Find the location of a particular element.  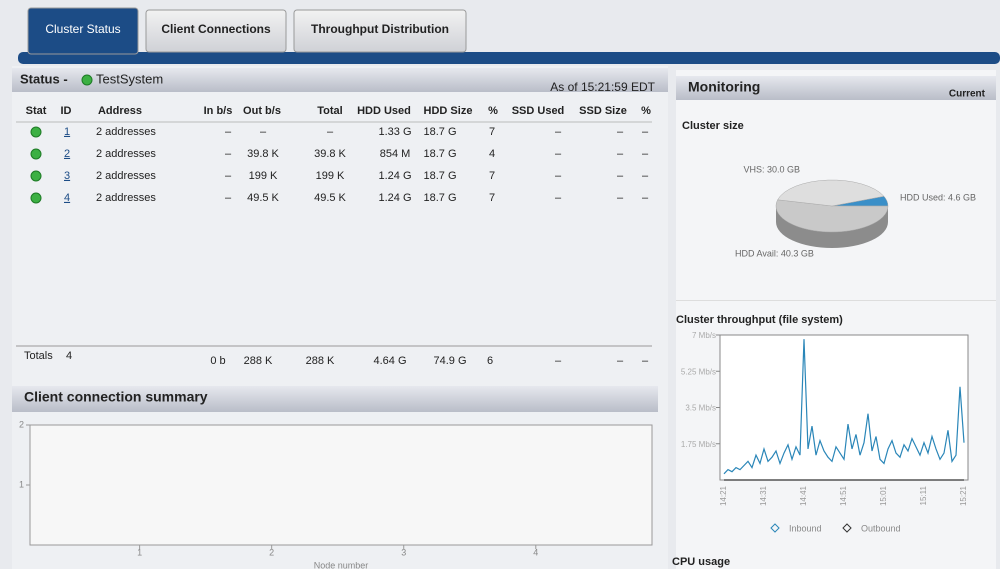

monitoring-title: Monitoring is located at coordinates (724, 87).